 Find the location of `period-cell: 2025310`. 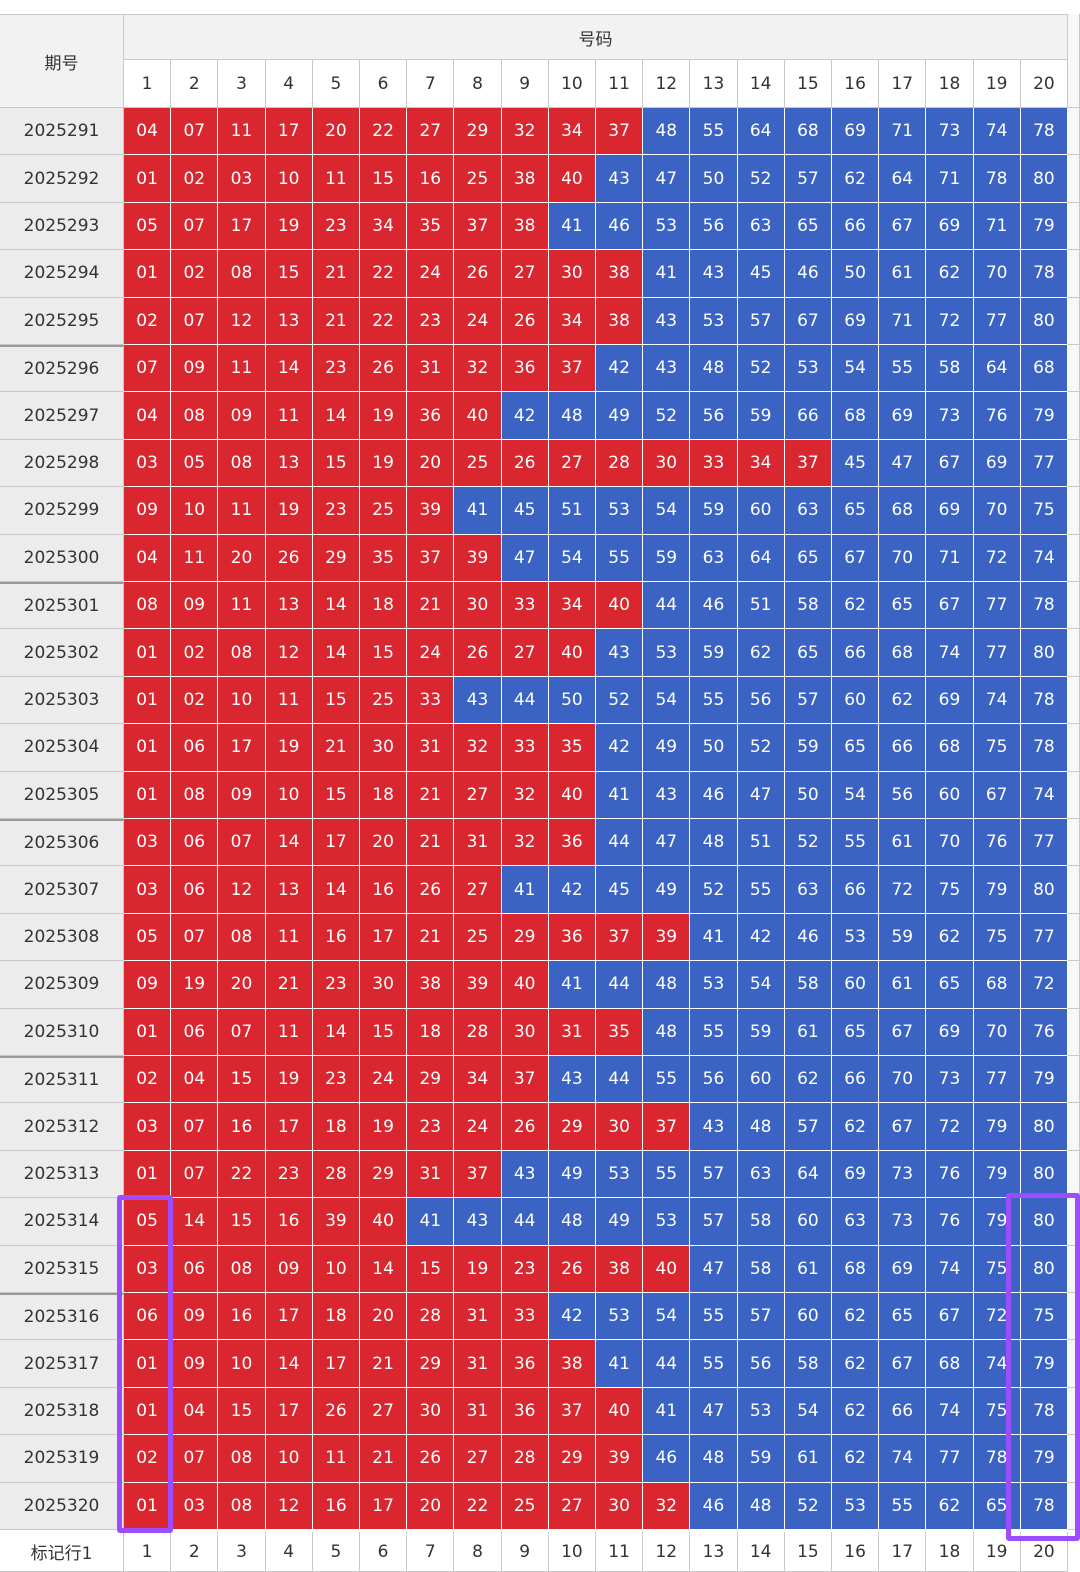

period-cell: 2025310 is located at coordinates (62, 1032).